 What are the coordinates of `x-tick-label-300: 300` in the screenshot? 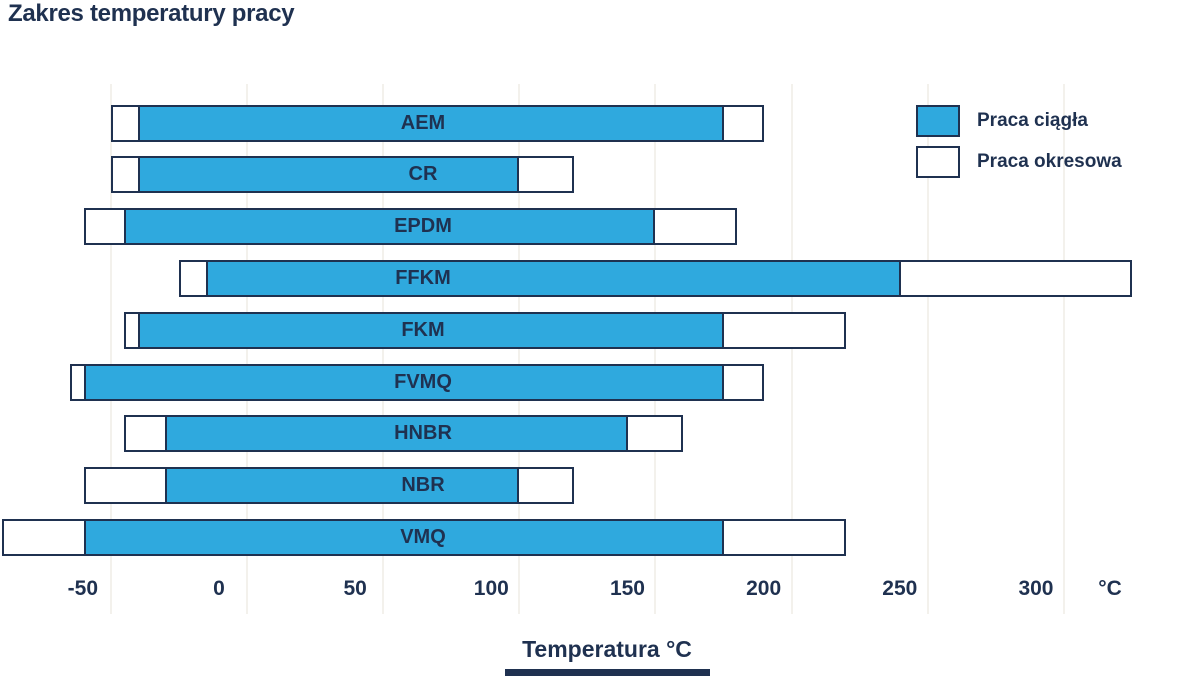 It's located at (1036, 588).